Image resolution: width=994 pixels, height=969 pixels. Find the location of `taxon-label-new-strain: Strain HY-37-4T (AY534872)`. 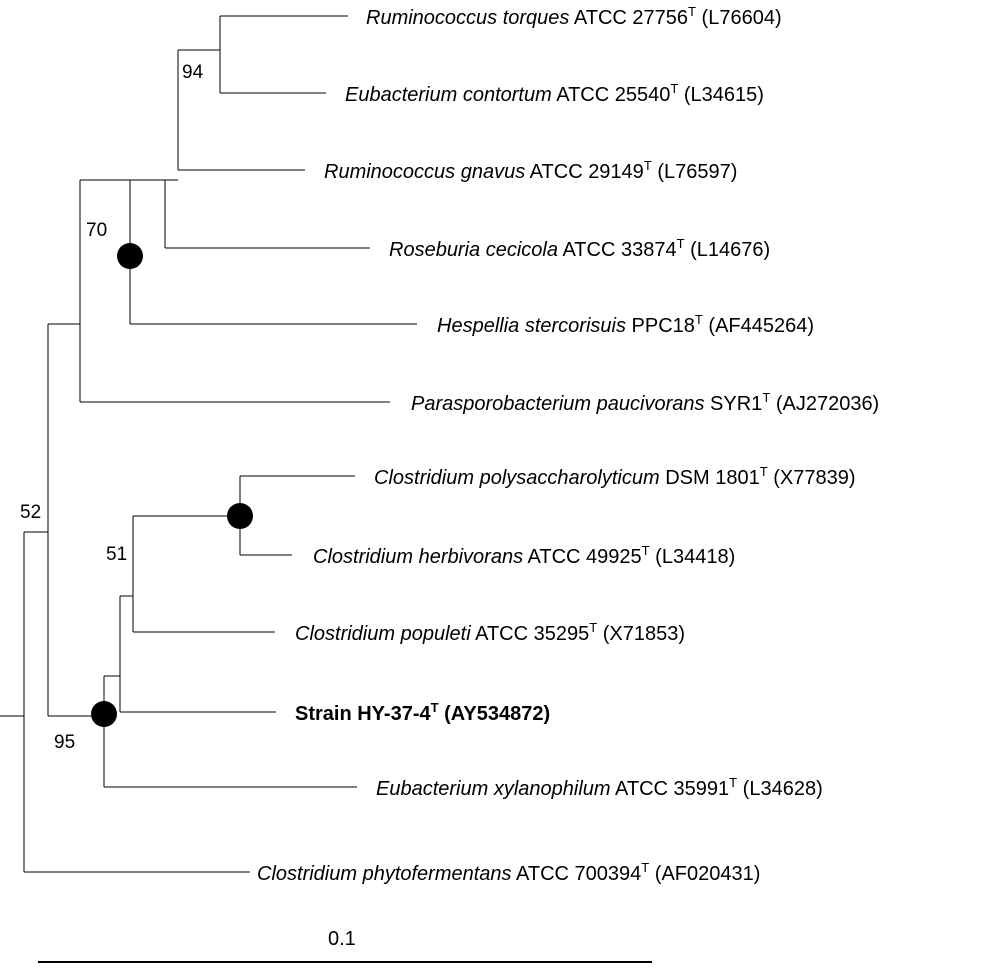

taxon-label-new-strain: Strain HY-37-4T (AY534872) is located at coordinates (422, 712).